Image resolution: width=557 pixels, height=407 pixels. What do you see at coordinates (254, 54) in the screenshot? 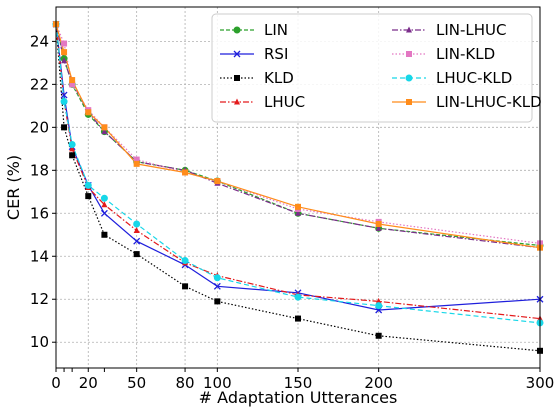
I see `legend-item-rsi: RSI` at bounding box center [254, 54].